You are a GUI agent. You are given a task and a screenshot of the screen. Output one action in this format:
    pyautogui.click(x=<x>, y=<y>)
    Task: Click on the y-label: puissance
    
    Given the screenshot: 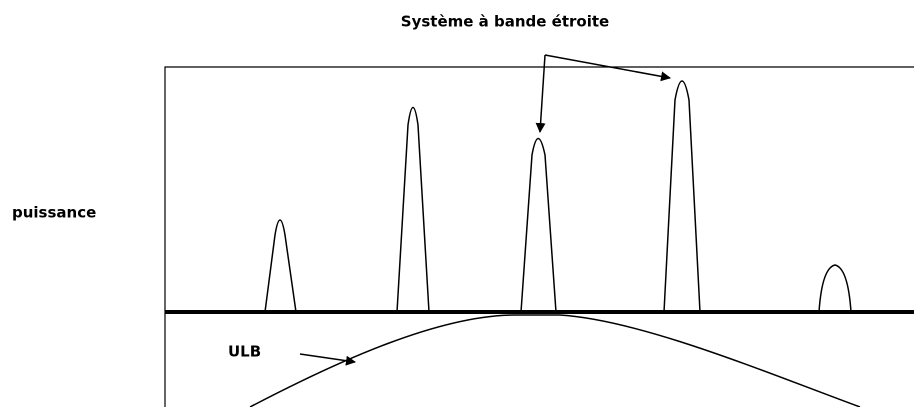 What is the action you would take?
    pyautogui.click(x=54, y=213)
    